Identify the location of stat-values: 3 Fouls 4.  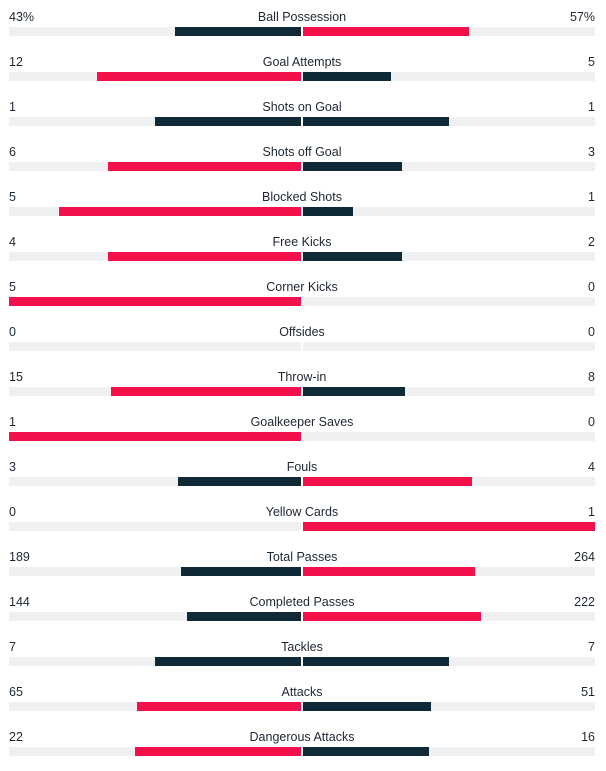
(302, 467).